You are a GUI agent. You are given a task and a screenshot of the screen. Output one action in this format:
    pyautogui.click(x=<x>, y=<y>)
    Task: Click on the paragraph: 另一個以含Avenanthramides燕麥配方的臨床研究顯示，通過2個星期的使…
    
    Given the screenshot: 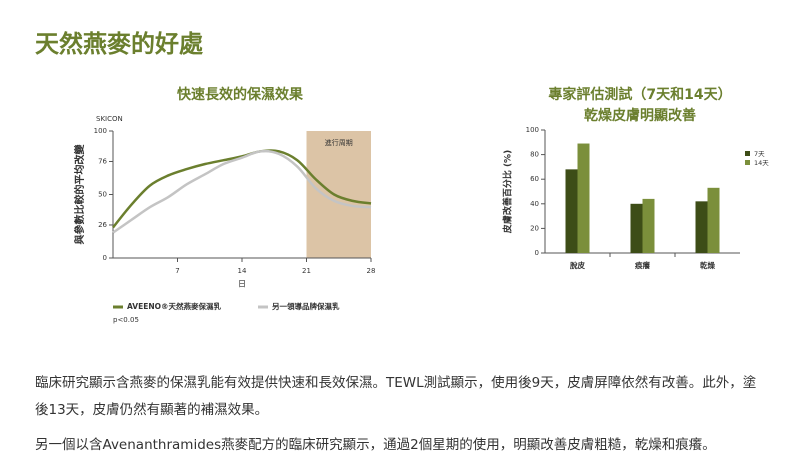 What is the action you would take?
    pyautogui.click(x=375, y=445)
    